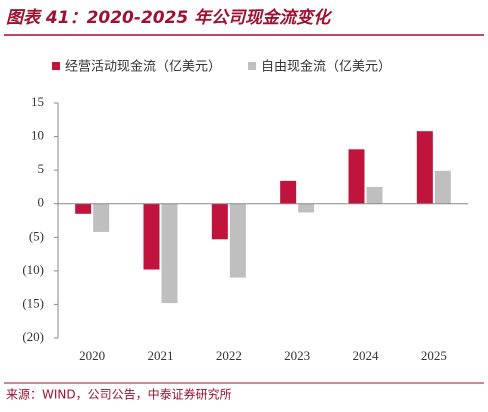 Image resolution: width=488 pixels, height=412 pixels. I want to click on x-tick-label: 2021, so click(161, 355).